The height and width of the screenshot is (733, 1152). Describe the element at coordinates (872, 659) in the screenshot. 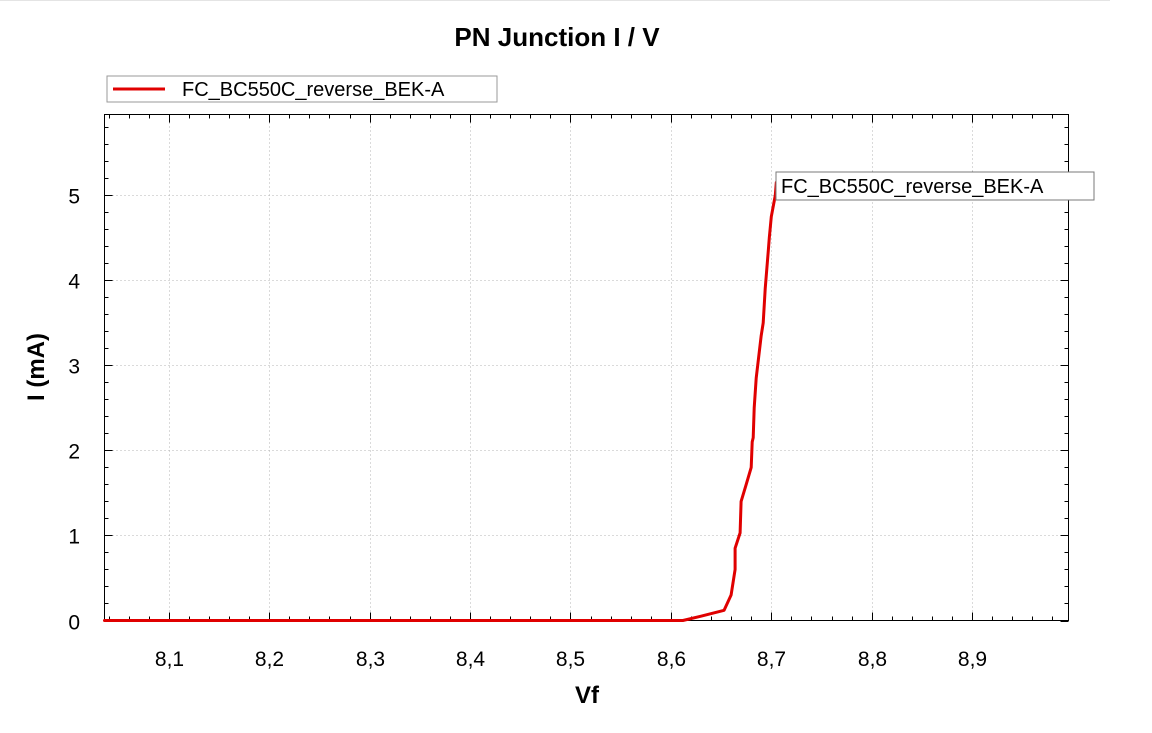

I see `x-tick-label: 8,8` at that location.